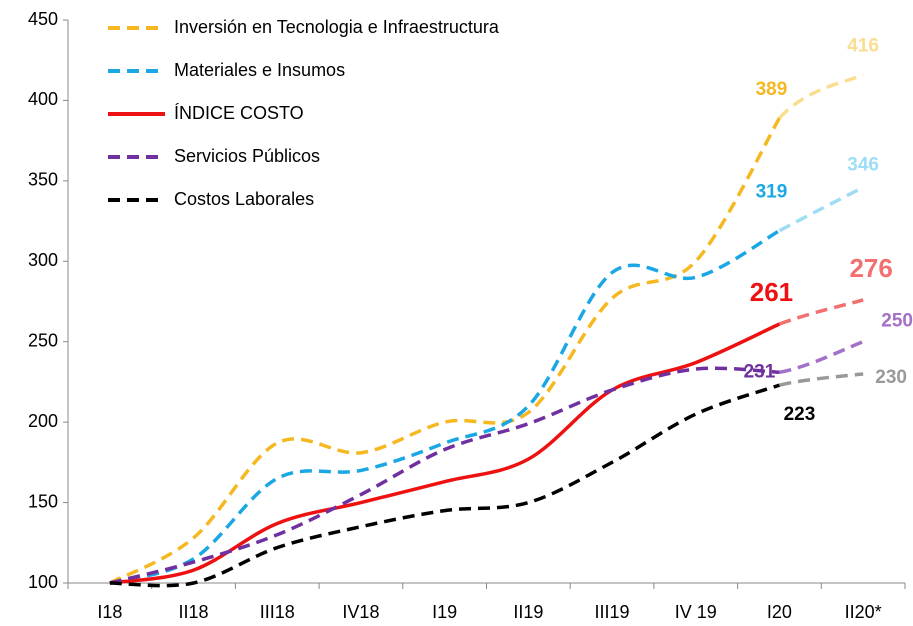 This screenshot has height=626, width=913. Describe the element at coordinates (891, 377) in the screenshot. I see `data-label: 230` at that location.